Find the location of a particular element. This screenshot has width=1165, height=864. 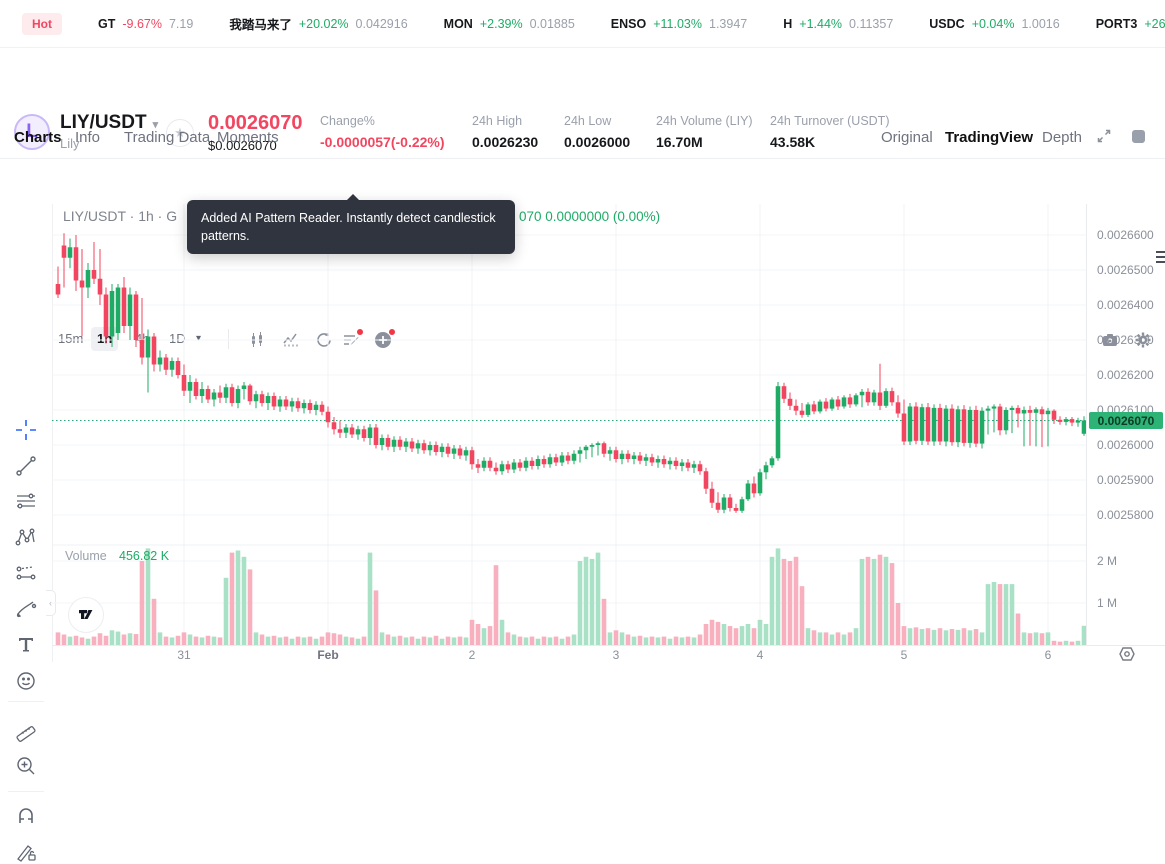

trend-line-icon is located at coordinates (26, 466).